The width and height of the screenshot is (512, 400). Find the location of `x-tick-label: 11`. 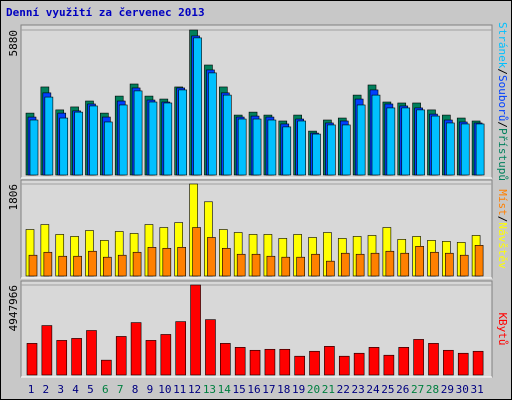

x-tick-label: 11 is located at coordinates (179, 389).